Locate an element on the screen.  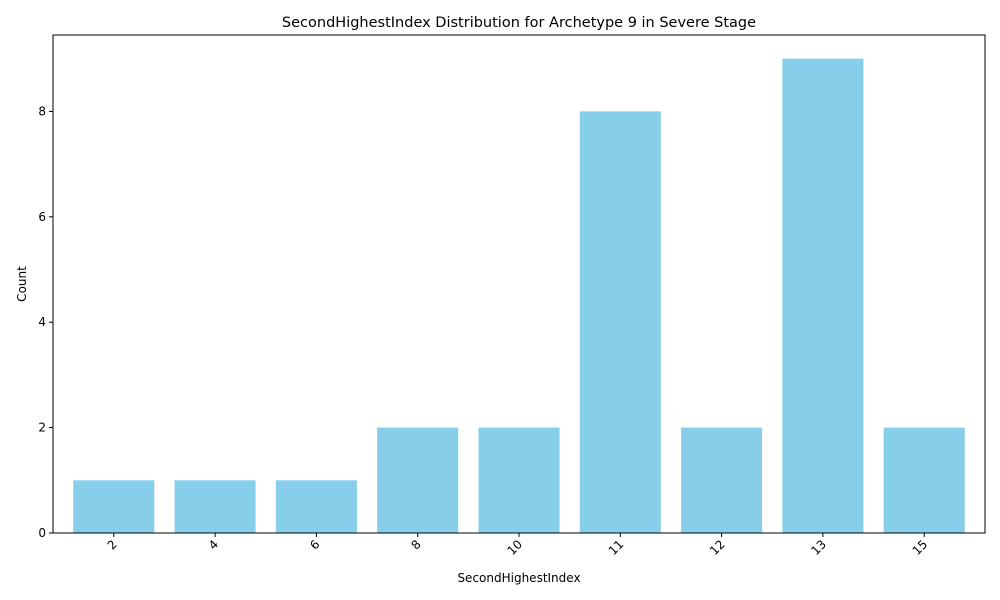
y-tick-label: 8 is located at coordinates (42, 111).